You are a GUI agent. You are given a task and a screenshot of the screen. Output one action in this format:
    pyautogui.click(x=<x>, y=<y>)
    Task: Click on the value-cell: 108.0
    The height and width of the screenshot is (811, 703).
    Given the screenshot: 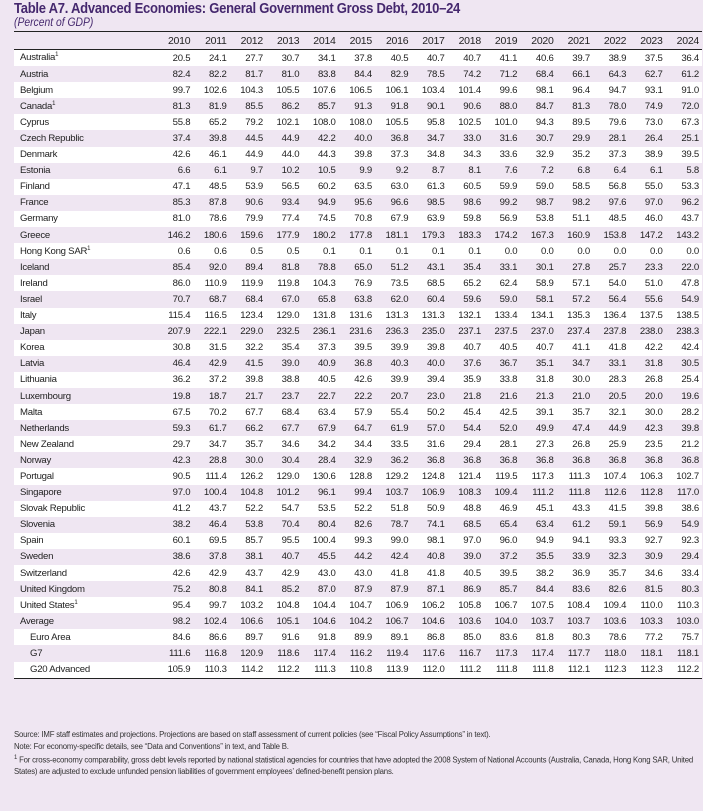 What is the action you would take?
    pyautogui.click(x=324, y=122)
    